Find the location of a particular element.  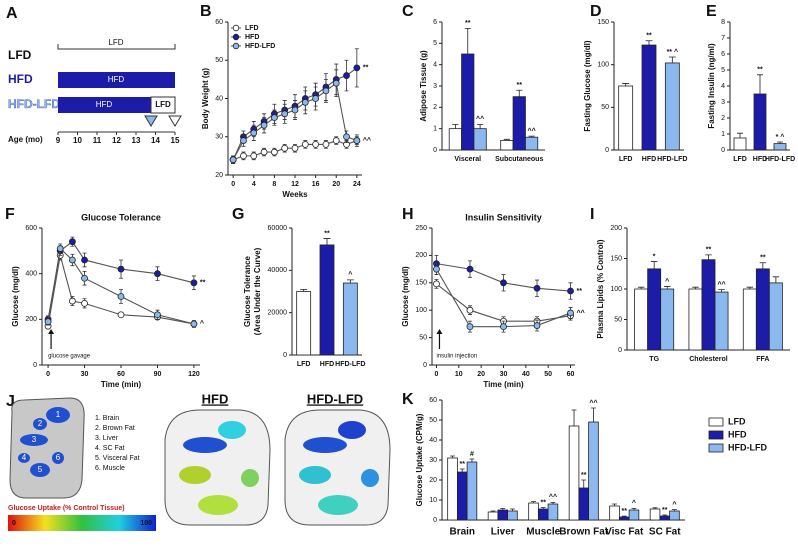

y-axis-label: Glucose Uptake (CPM/g) is located at coordinates (419, 459).